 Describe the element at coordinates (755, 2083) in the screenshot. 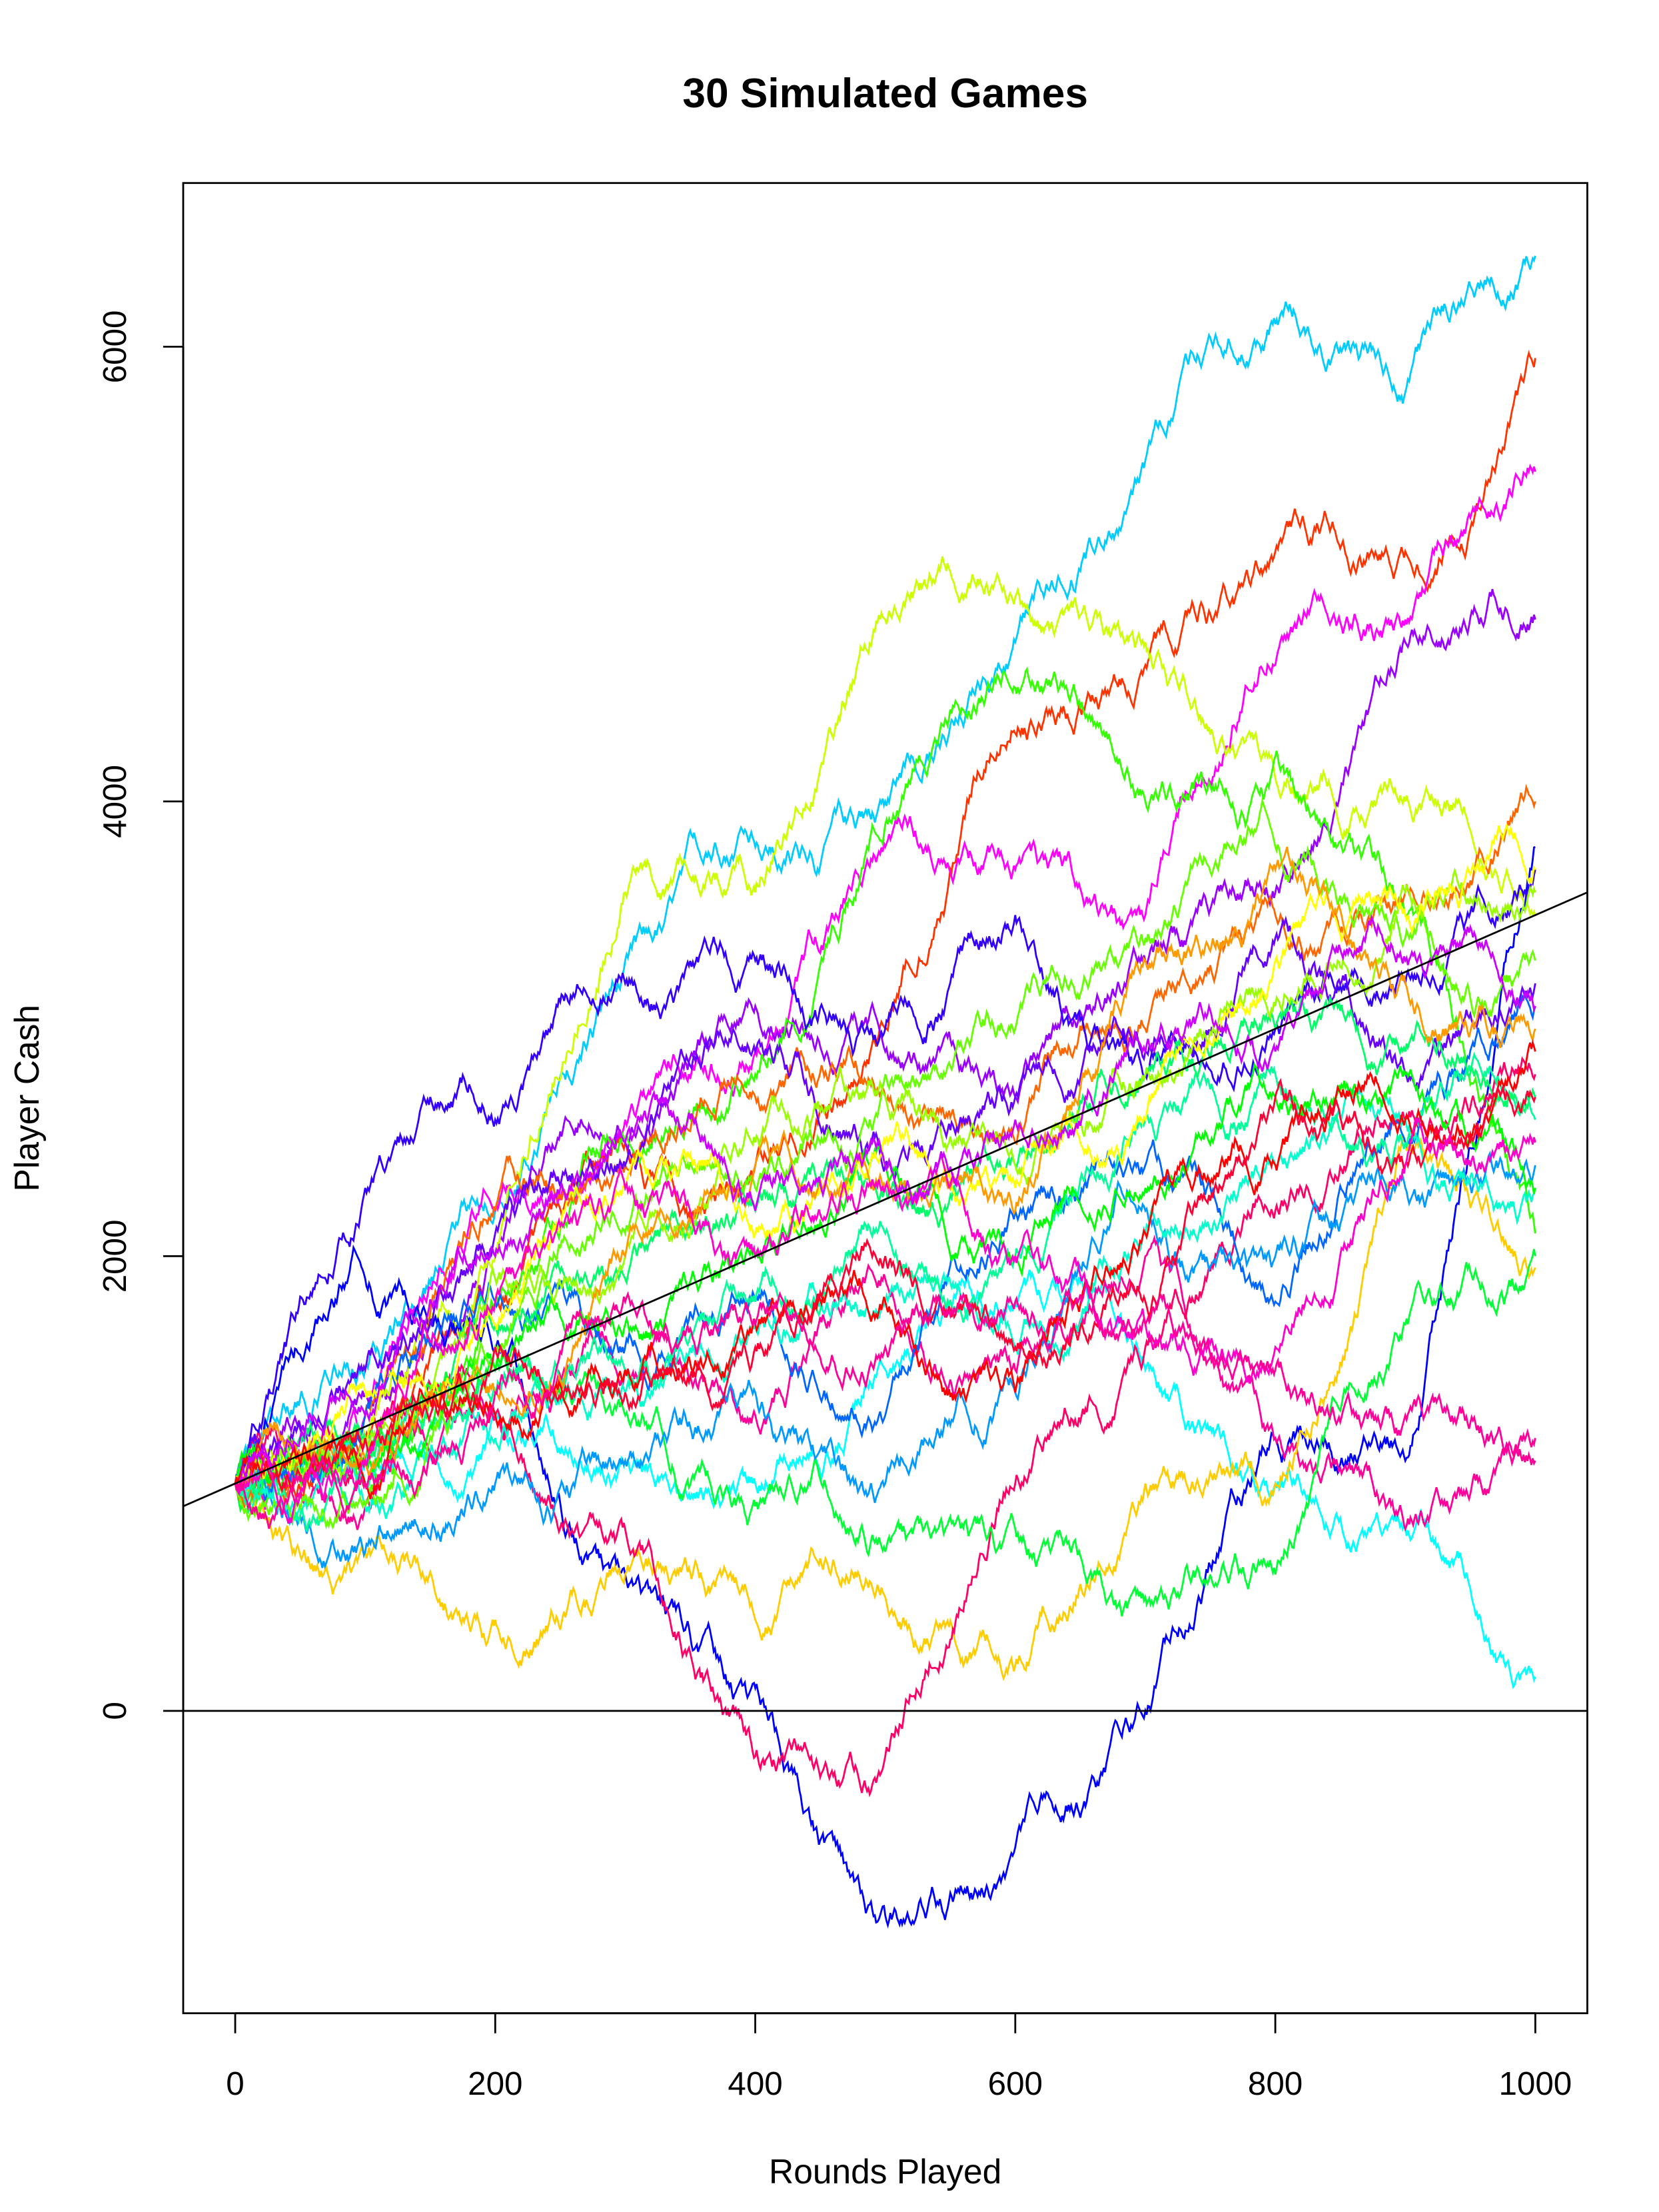

I see `x-tick-label: 400` at that location.